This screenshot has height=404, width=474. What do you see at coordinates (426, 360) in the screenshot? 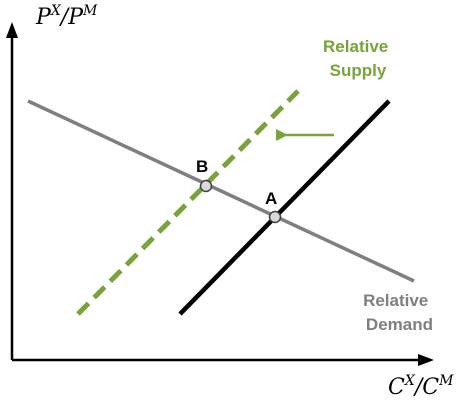
I see `x-axis-arrowhead` at bounding box center [426, 360].